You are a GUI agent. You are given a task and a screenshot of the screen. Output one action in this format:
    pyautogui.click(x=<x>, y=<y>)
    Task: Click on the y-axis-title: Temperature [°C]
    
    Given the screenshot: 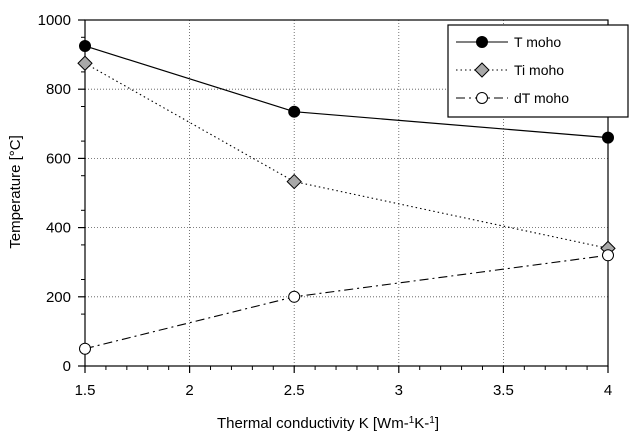 What is the action you would take?
    pyautogui.click(x=15, y=192)
    